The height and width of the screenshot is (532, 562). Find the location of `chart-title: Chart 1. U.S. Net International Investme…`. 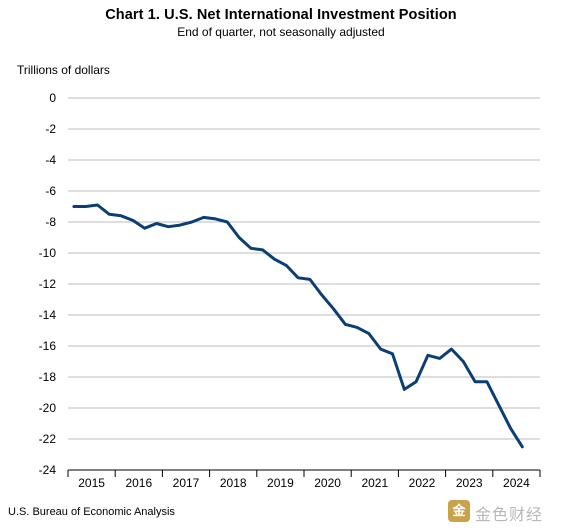

chart-title: Chart 1. U.S. Net International Investme… is located at coordinates (281, 15).